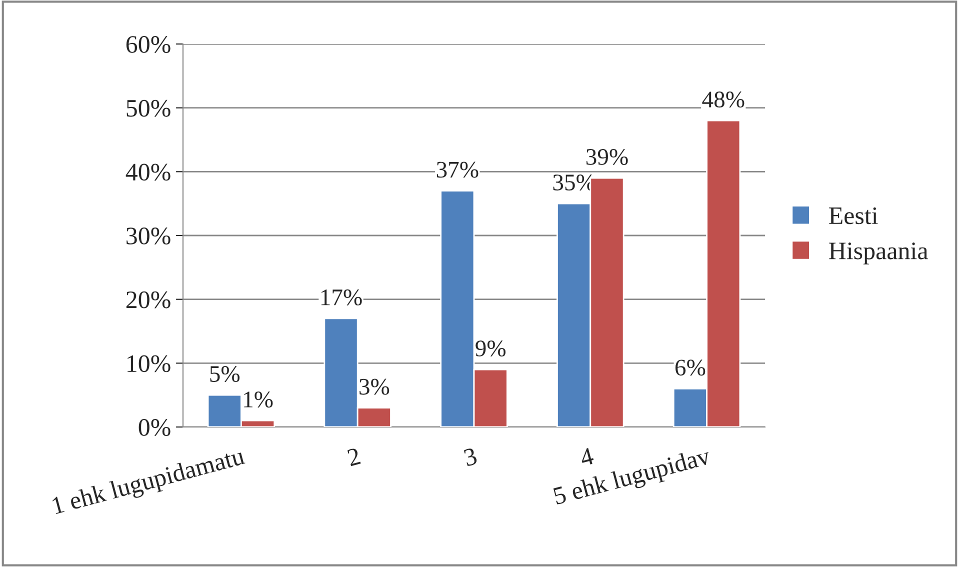 The height and width of the screenshot is (567, 959). What do you see at coordinates (148, 108) in the screenshot?
I see `y-tick-label: 50%` at bounding box center [148, 108].